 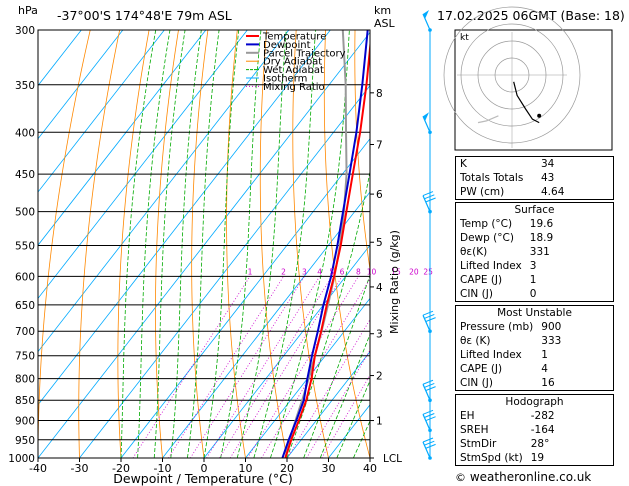 I want to click on legend-label: Parcel Trajectory, so click(x=304, y=53).